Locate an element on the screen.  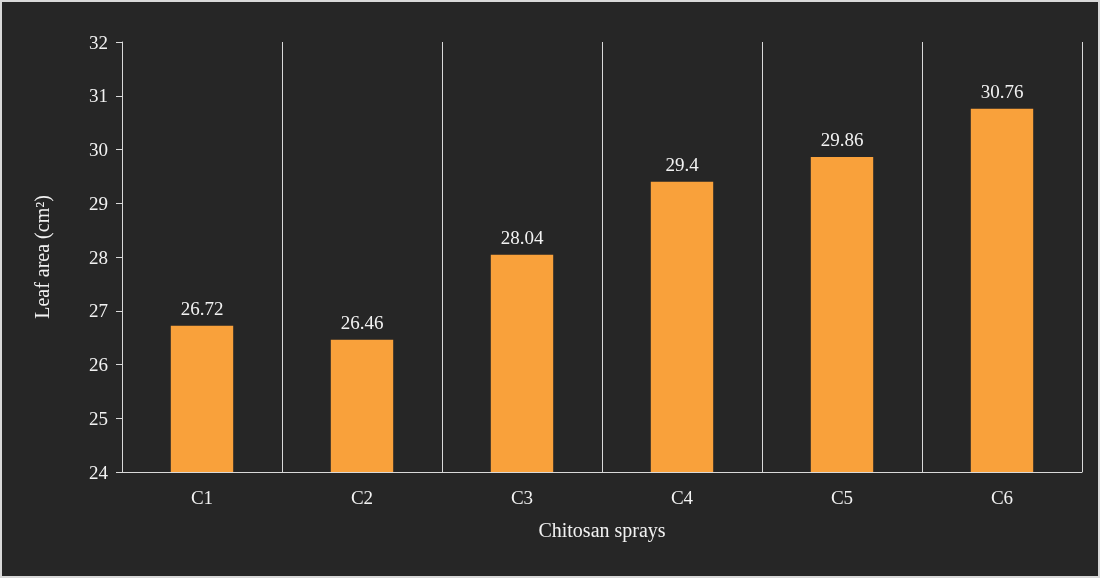
y-tick-label: 25 is located at coordinates (98, 418).